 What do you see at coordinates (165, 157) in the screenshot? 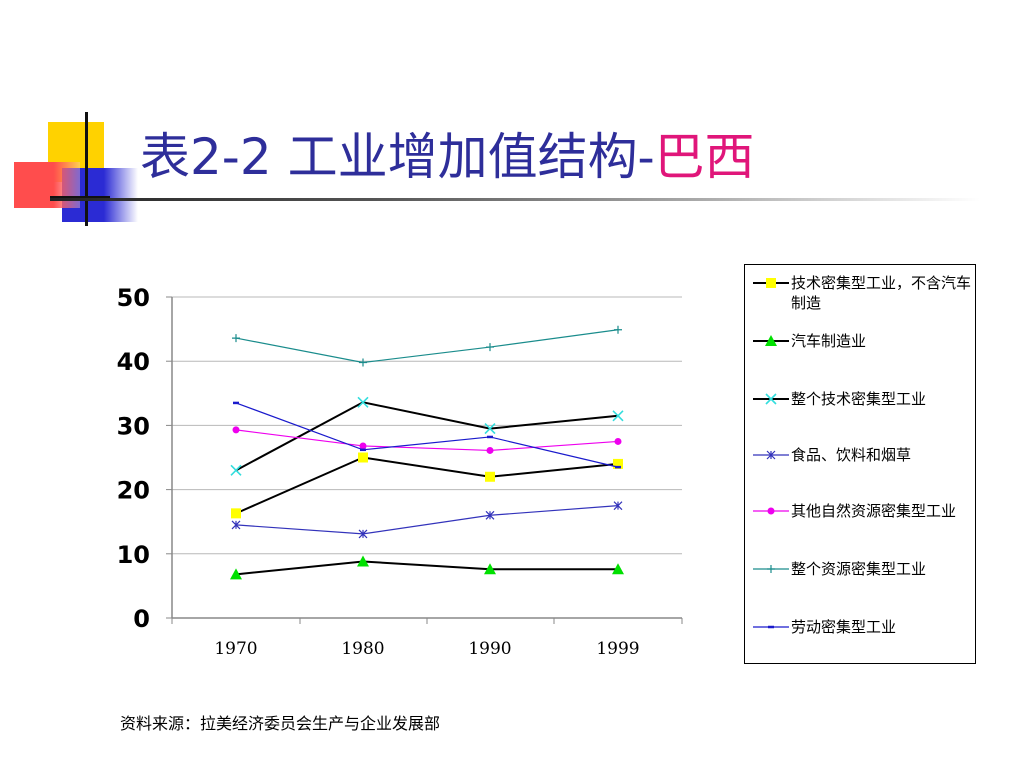
I see `title-prefix: 表` at bounding box center [165, 157].